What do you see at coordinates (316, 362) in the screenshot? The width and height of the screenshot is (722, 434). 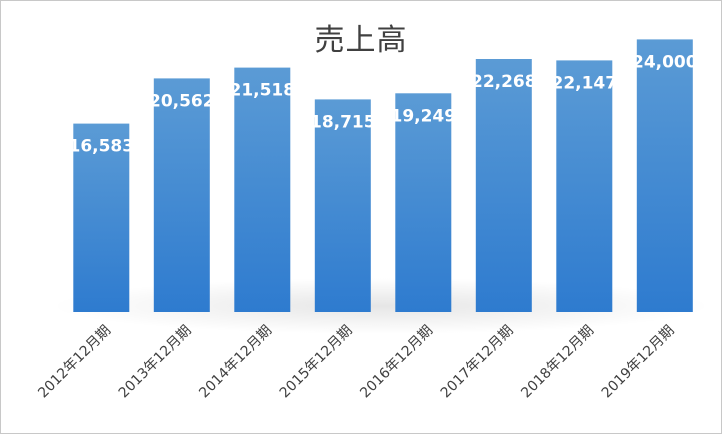 I see `x-tick-label: 2015年12月期` at bounding box center [316, 362].